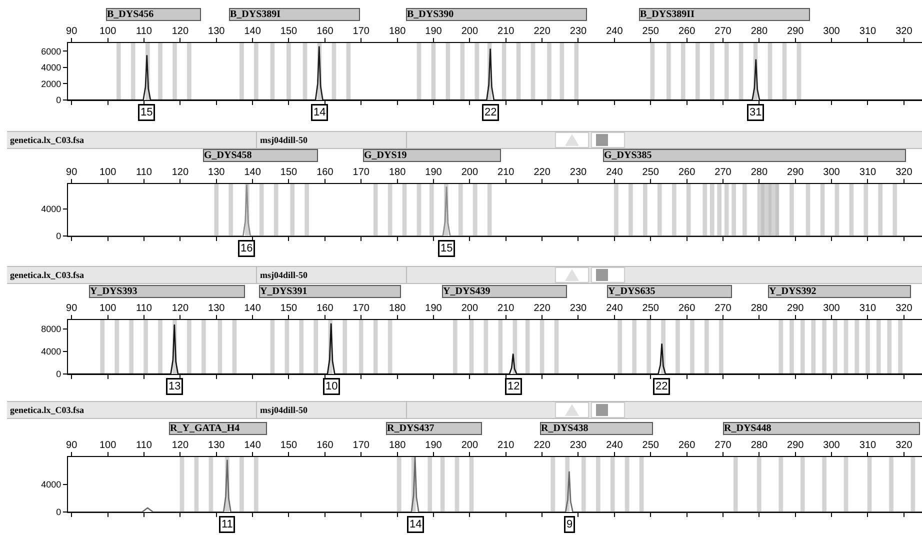  I want to click on text: msj04dill-50, so click(332, 140).